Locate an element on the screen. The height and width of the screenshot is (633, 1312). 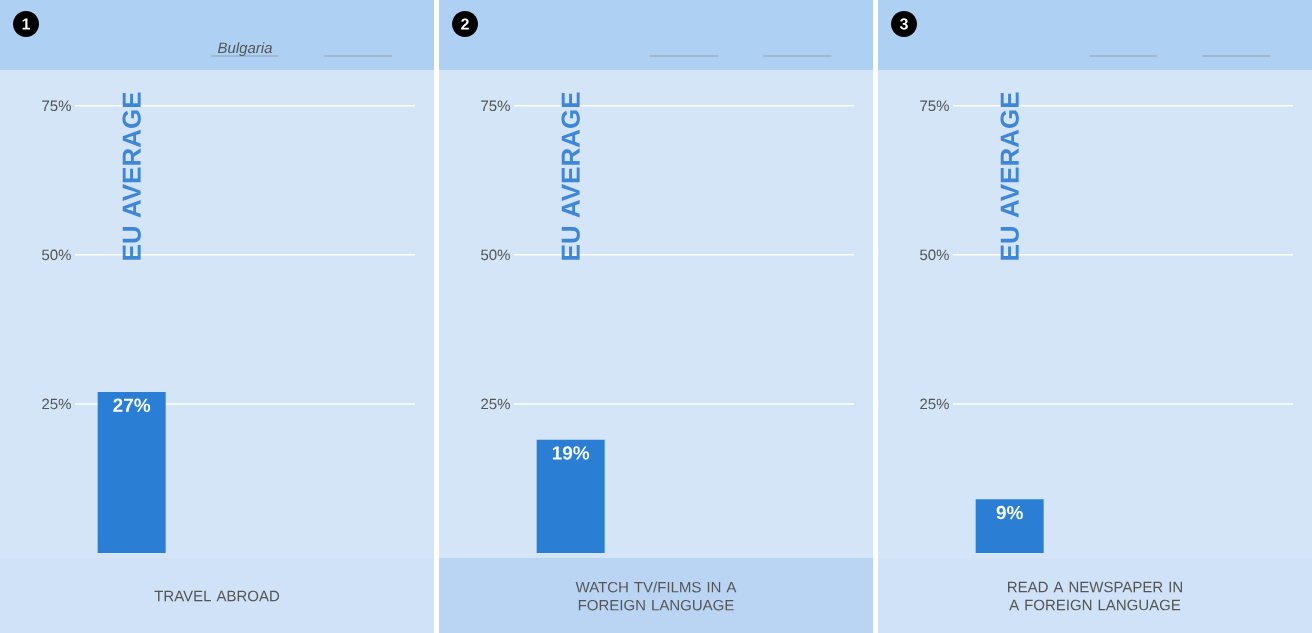
chart-title: 1 is located at coordinates (26, 24).